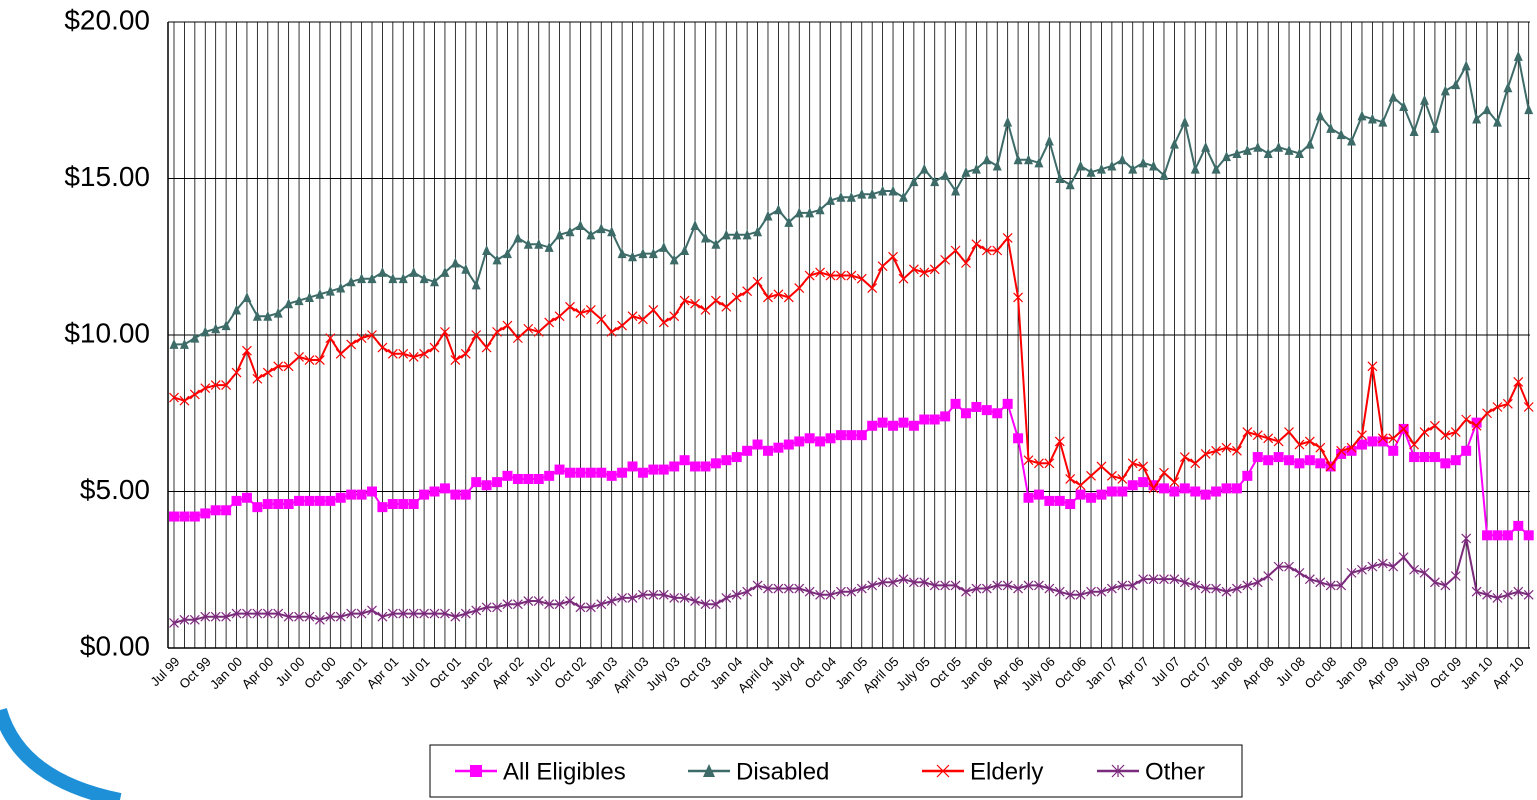 This screenshot has height=800, width=1537. What do you see at coordinates (383, 673) in the screenshot?
I see `x-tick-label: Apr 01` at bounding box center [383, 673].